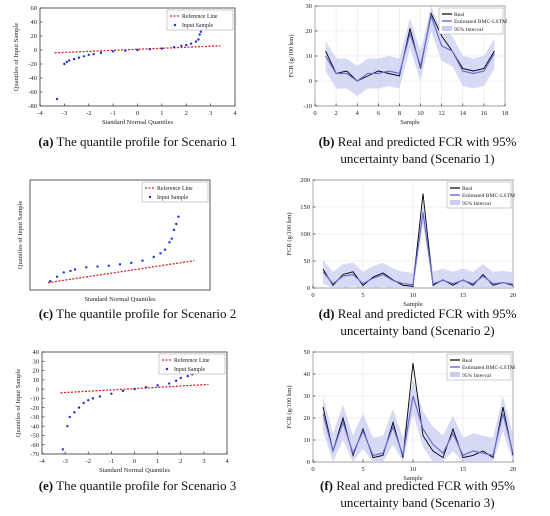 This screenshot has height=516, width=550. Describe the element at coordinates (308, 462) in the screenshot. I see `y-tick-label-0: 0` at that location.